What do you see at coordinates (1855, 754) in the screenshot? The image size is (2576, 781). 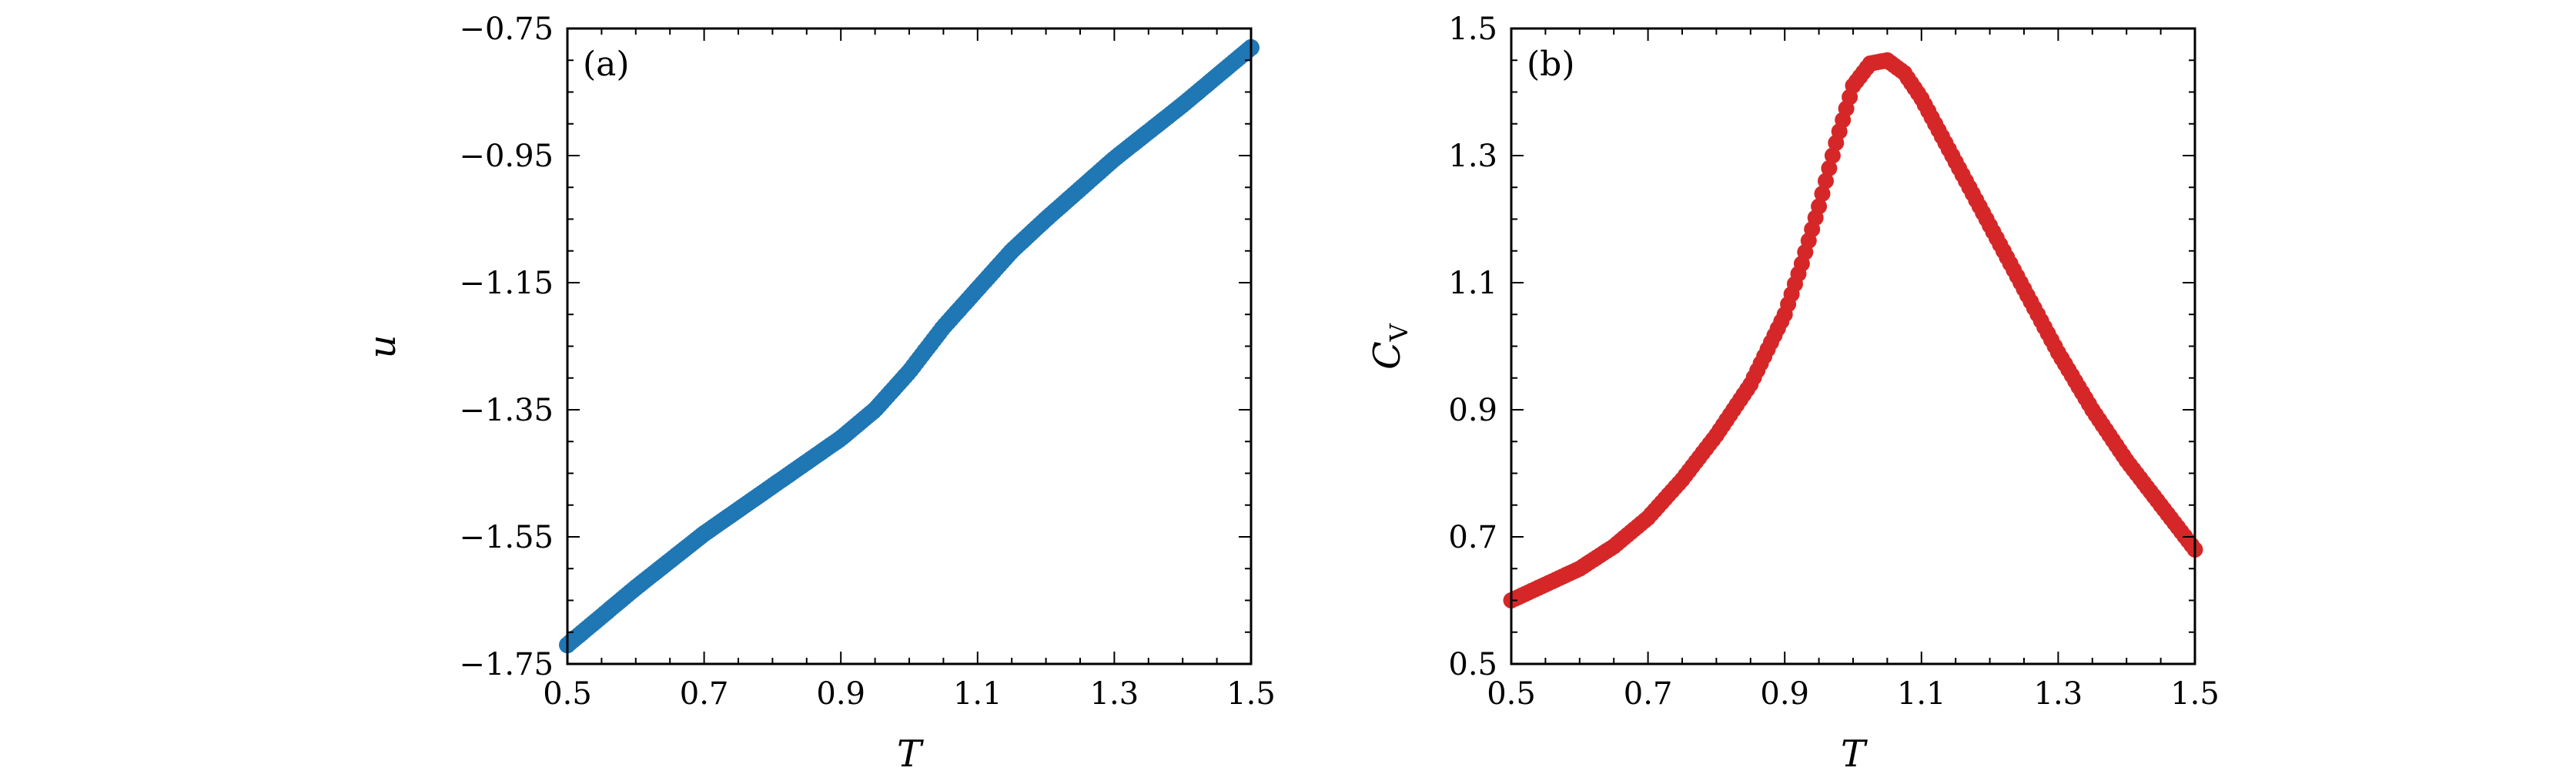 I see `x-axis-label-b: T` at bounding box center [1855, 754].